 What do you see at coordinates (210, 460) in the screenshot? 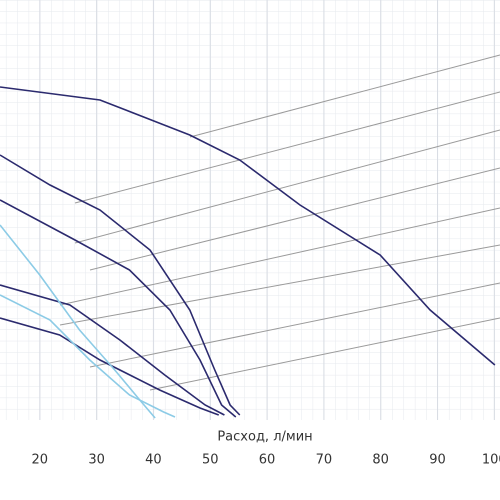
I see `x-tick-label: 50` at bounding box center [210, 460].